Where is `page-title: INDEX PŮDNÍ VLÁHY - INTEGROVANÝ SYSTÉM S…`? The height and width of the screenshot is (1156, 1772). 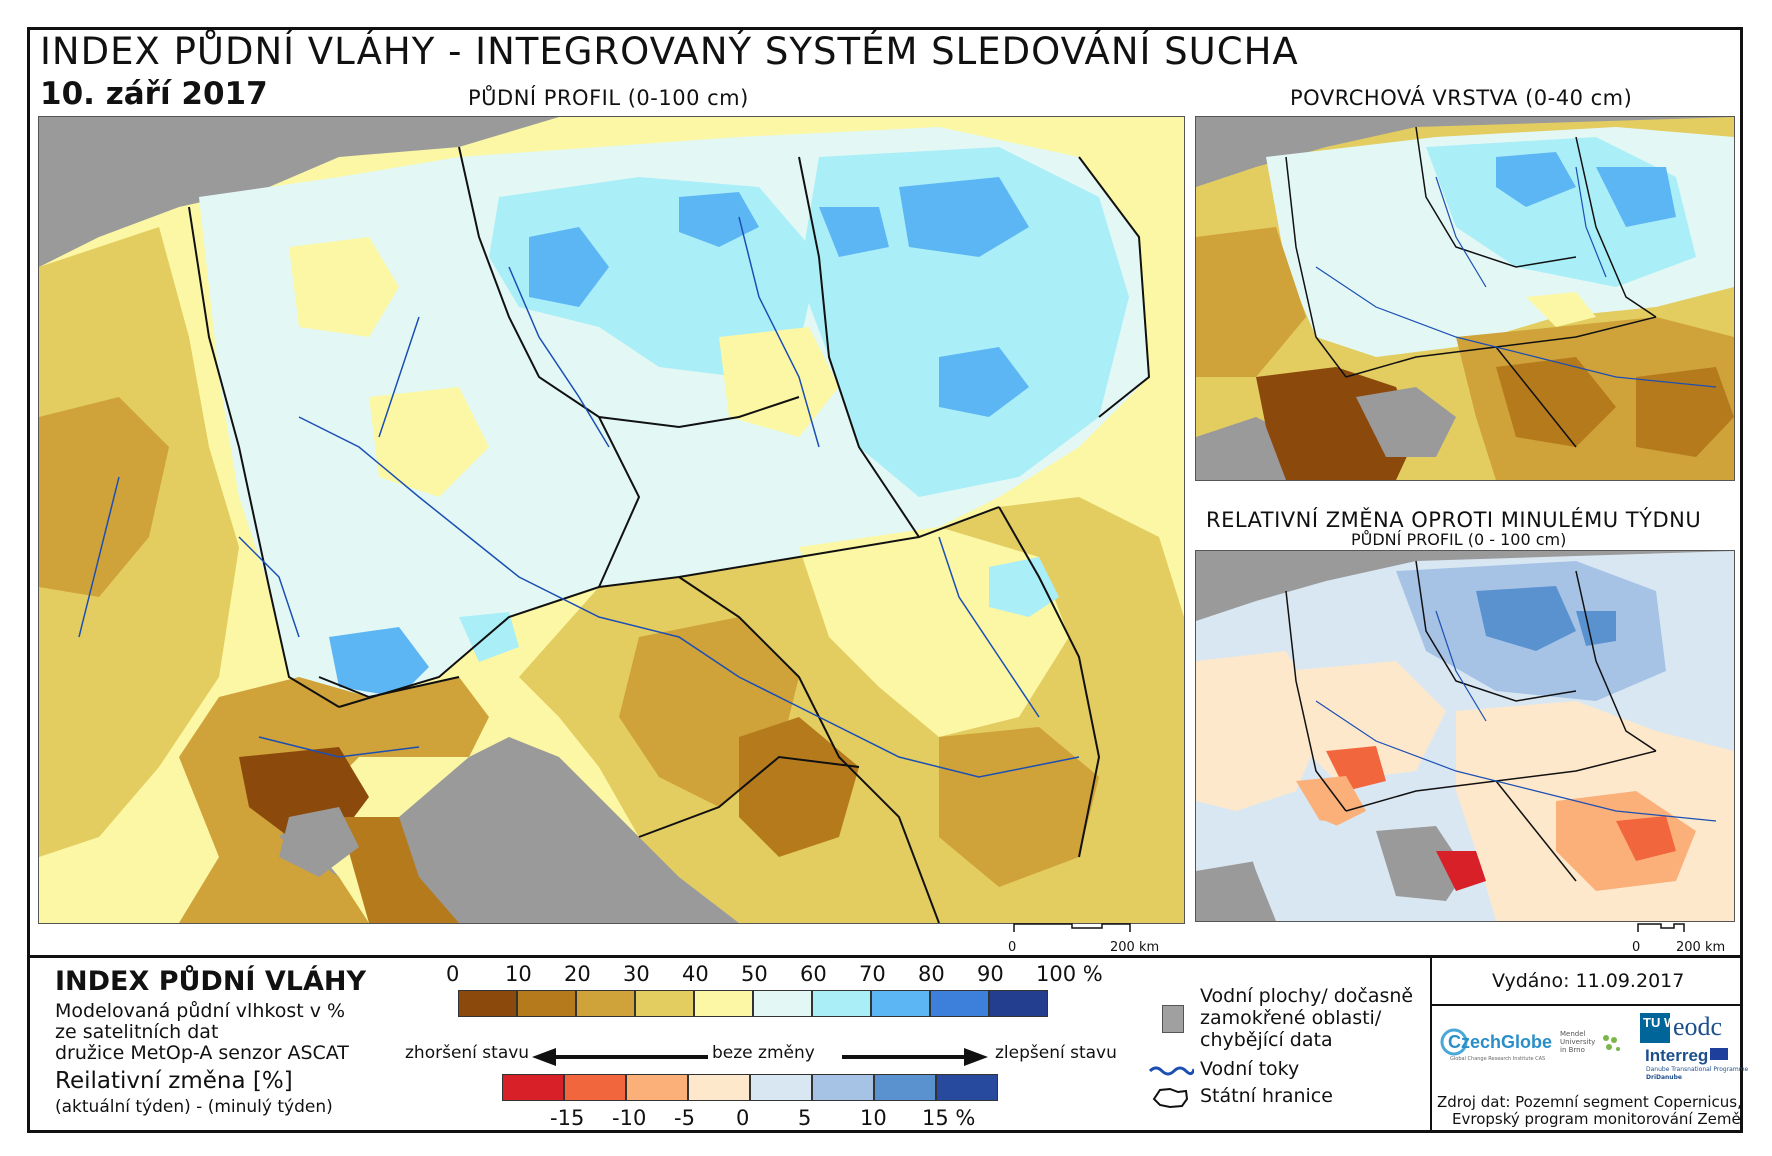 page-title: INDEX PŮDNÍ VLÁHY - INTEGROVANÝ SYSTÉM S… is located at coordinates (669, 51).